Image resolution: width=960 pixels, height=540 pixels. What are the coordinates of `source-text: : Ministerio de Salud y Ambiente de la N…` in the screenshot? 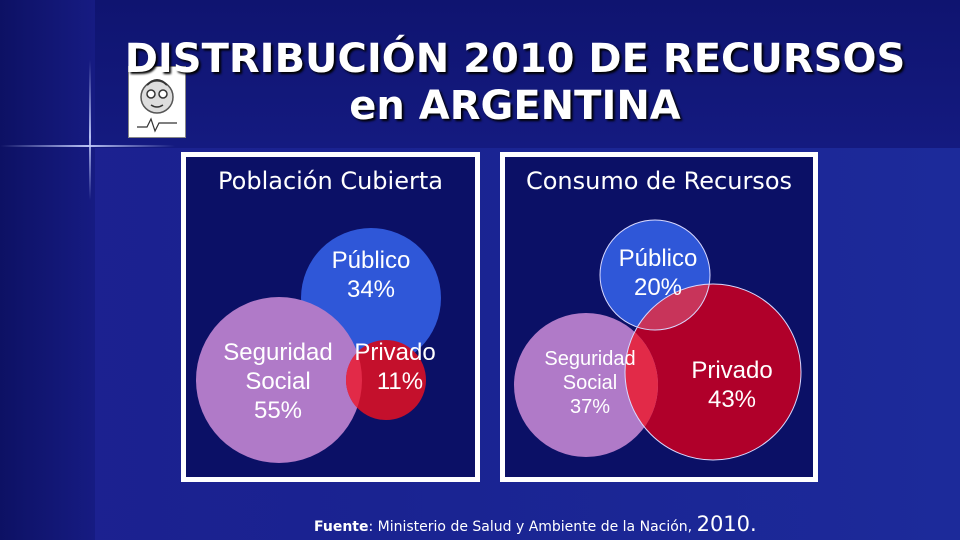 It's located at (532, 527).